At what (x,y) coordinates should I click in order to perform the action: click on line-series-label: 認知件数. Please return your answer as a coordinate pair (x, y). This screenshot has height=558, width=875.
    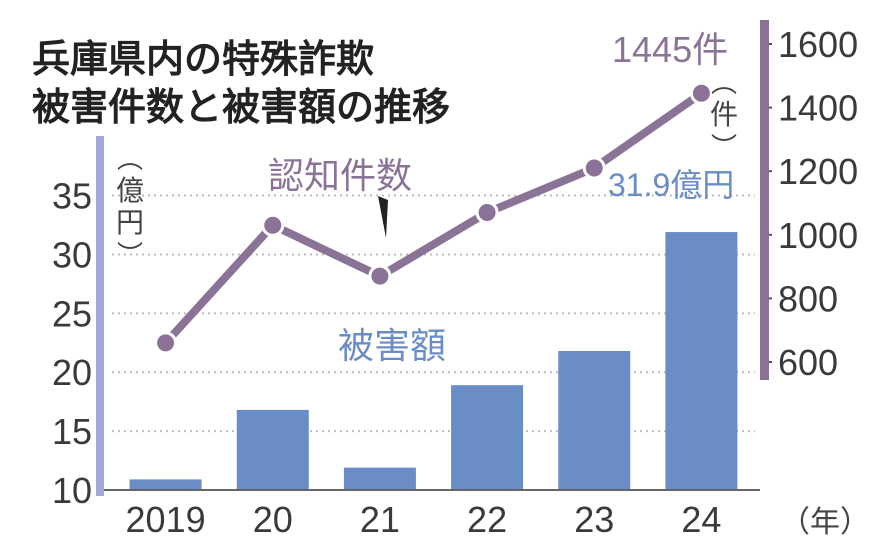
    Looking at the image, I should click on (340, 176).